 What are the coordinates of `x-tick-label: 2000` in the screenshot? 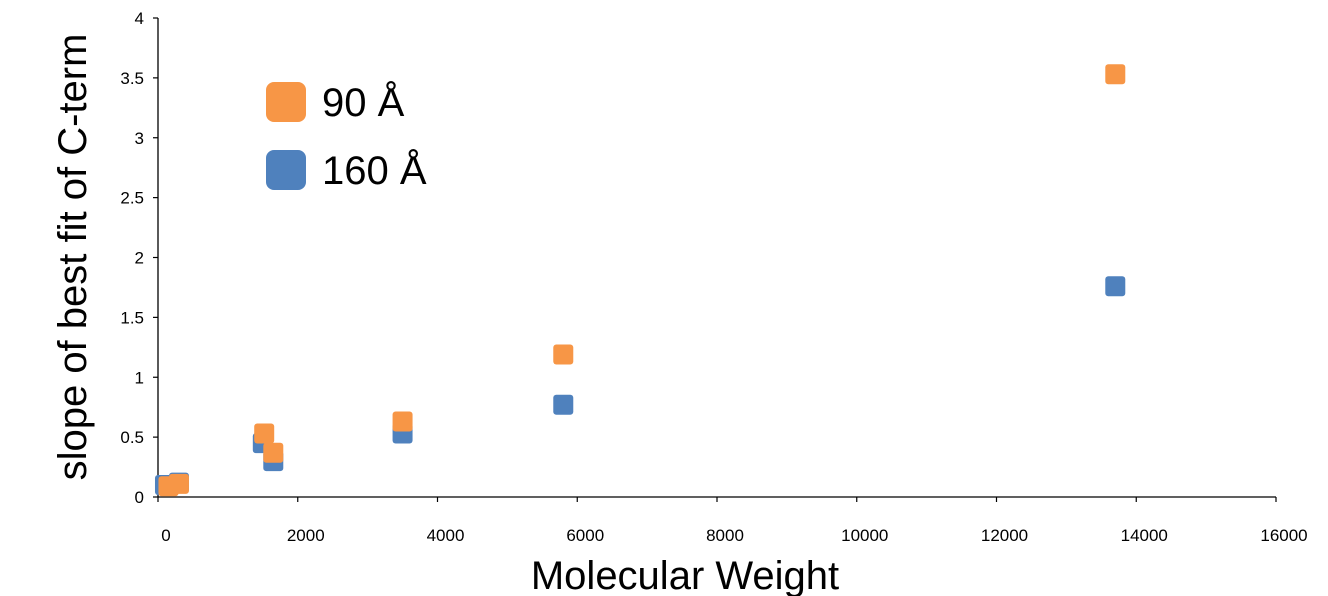 It's located at (306, 535).